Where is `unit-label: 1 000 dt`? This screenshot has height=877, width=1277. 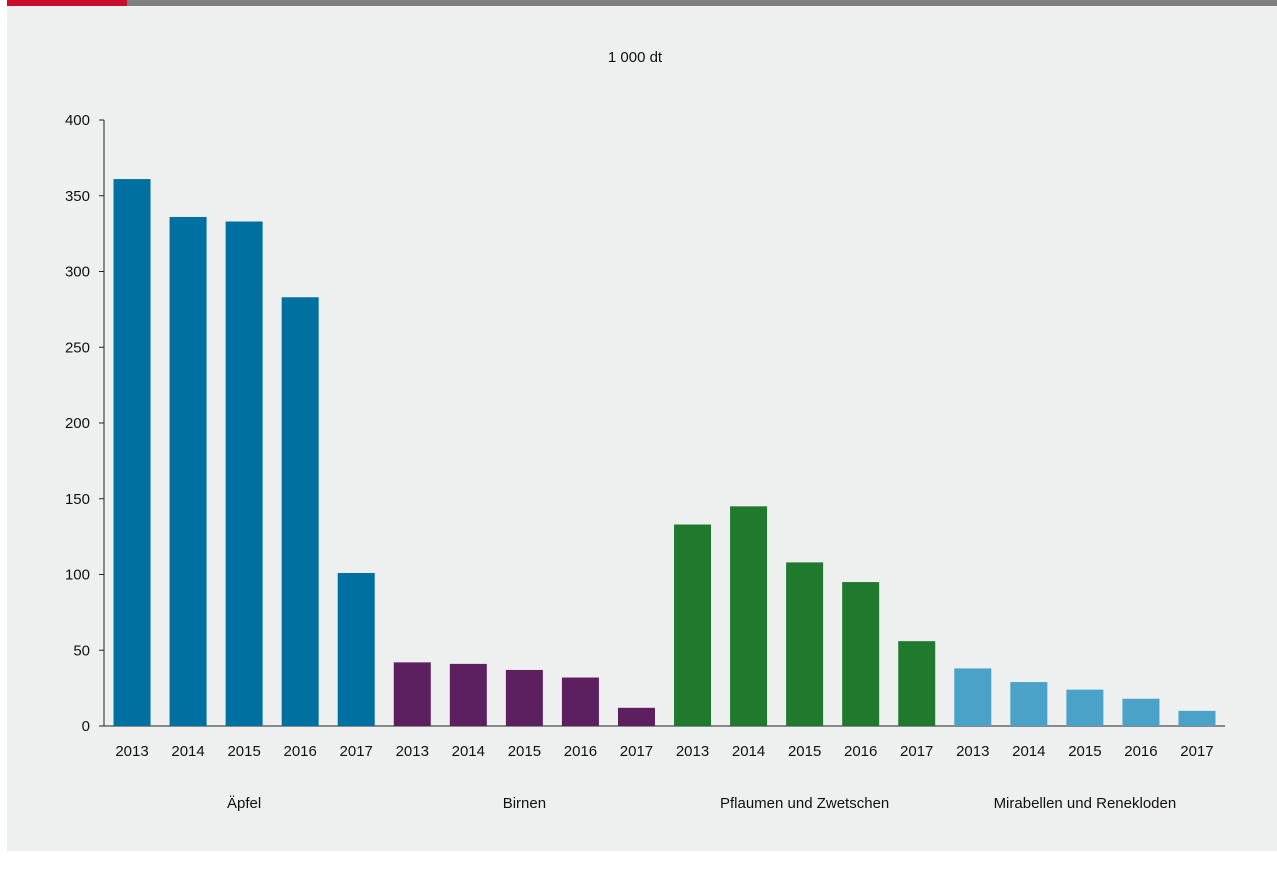 unit-label: 1 000 dt is located at coordinates (635, 57).